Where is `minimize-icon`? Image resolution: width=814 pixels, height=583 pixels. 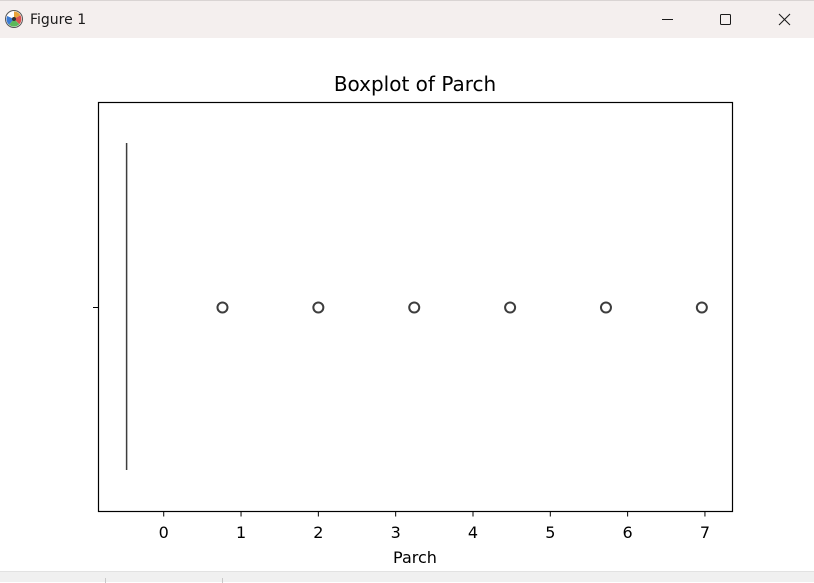 minimize-icon is located at coordinates (667, 19).